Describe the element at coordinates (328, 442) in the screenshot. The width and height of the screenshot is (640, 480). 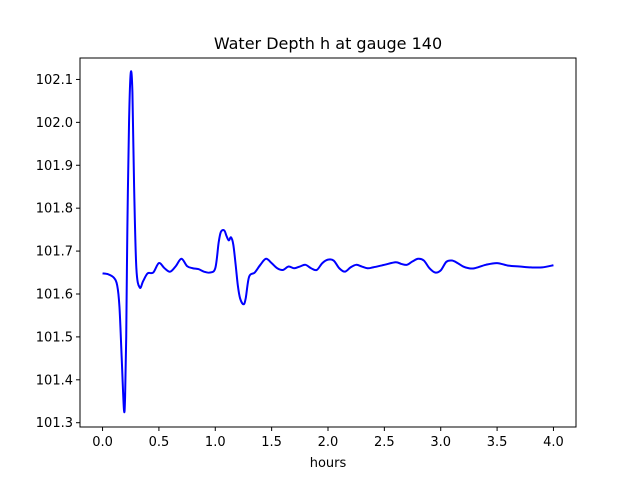
I see `x-tick-label: 2.0` at that location.